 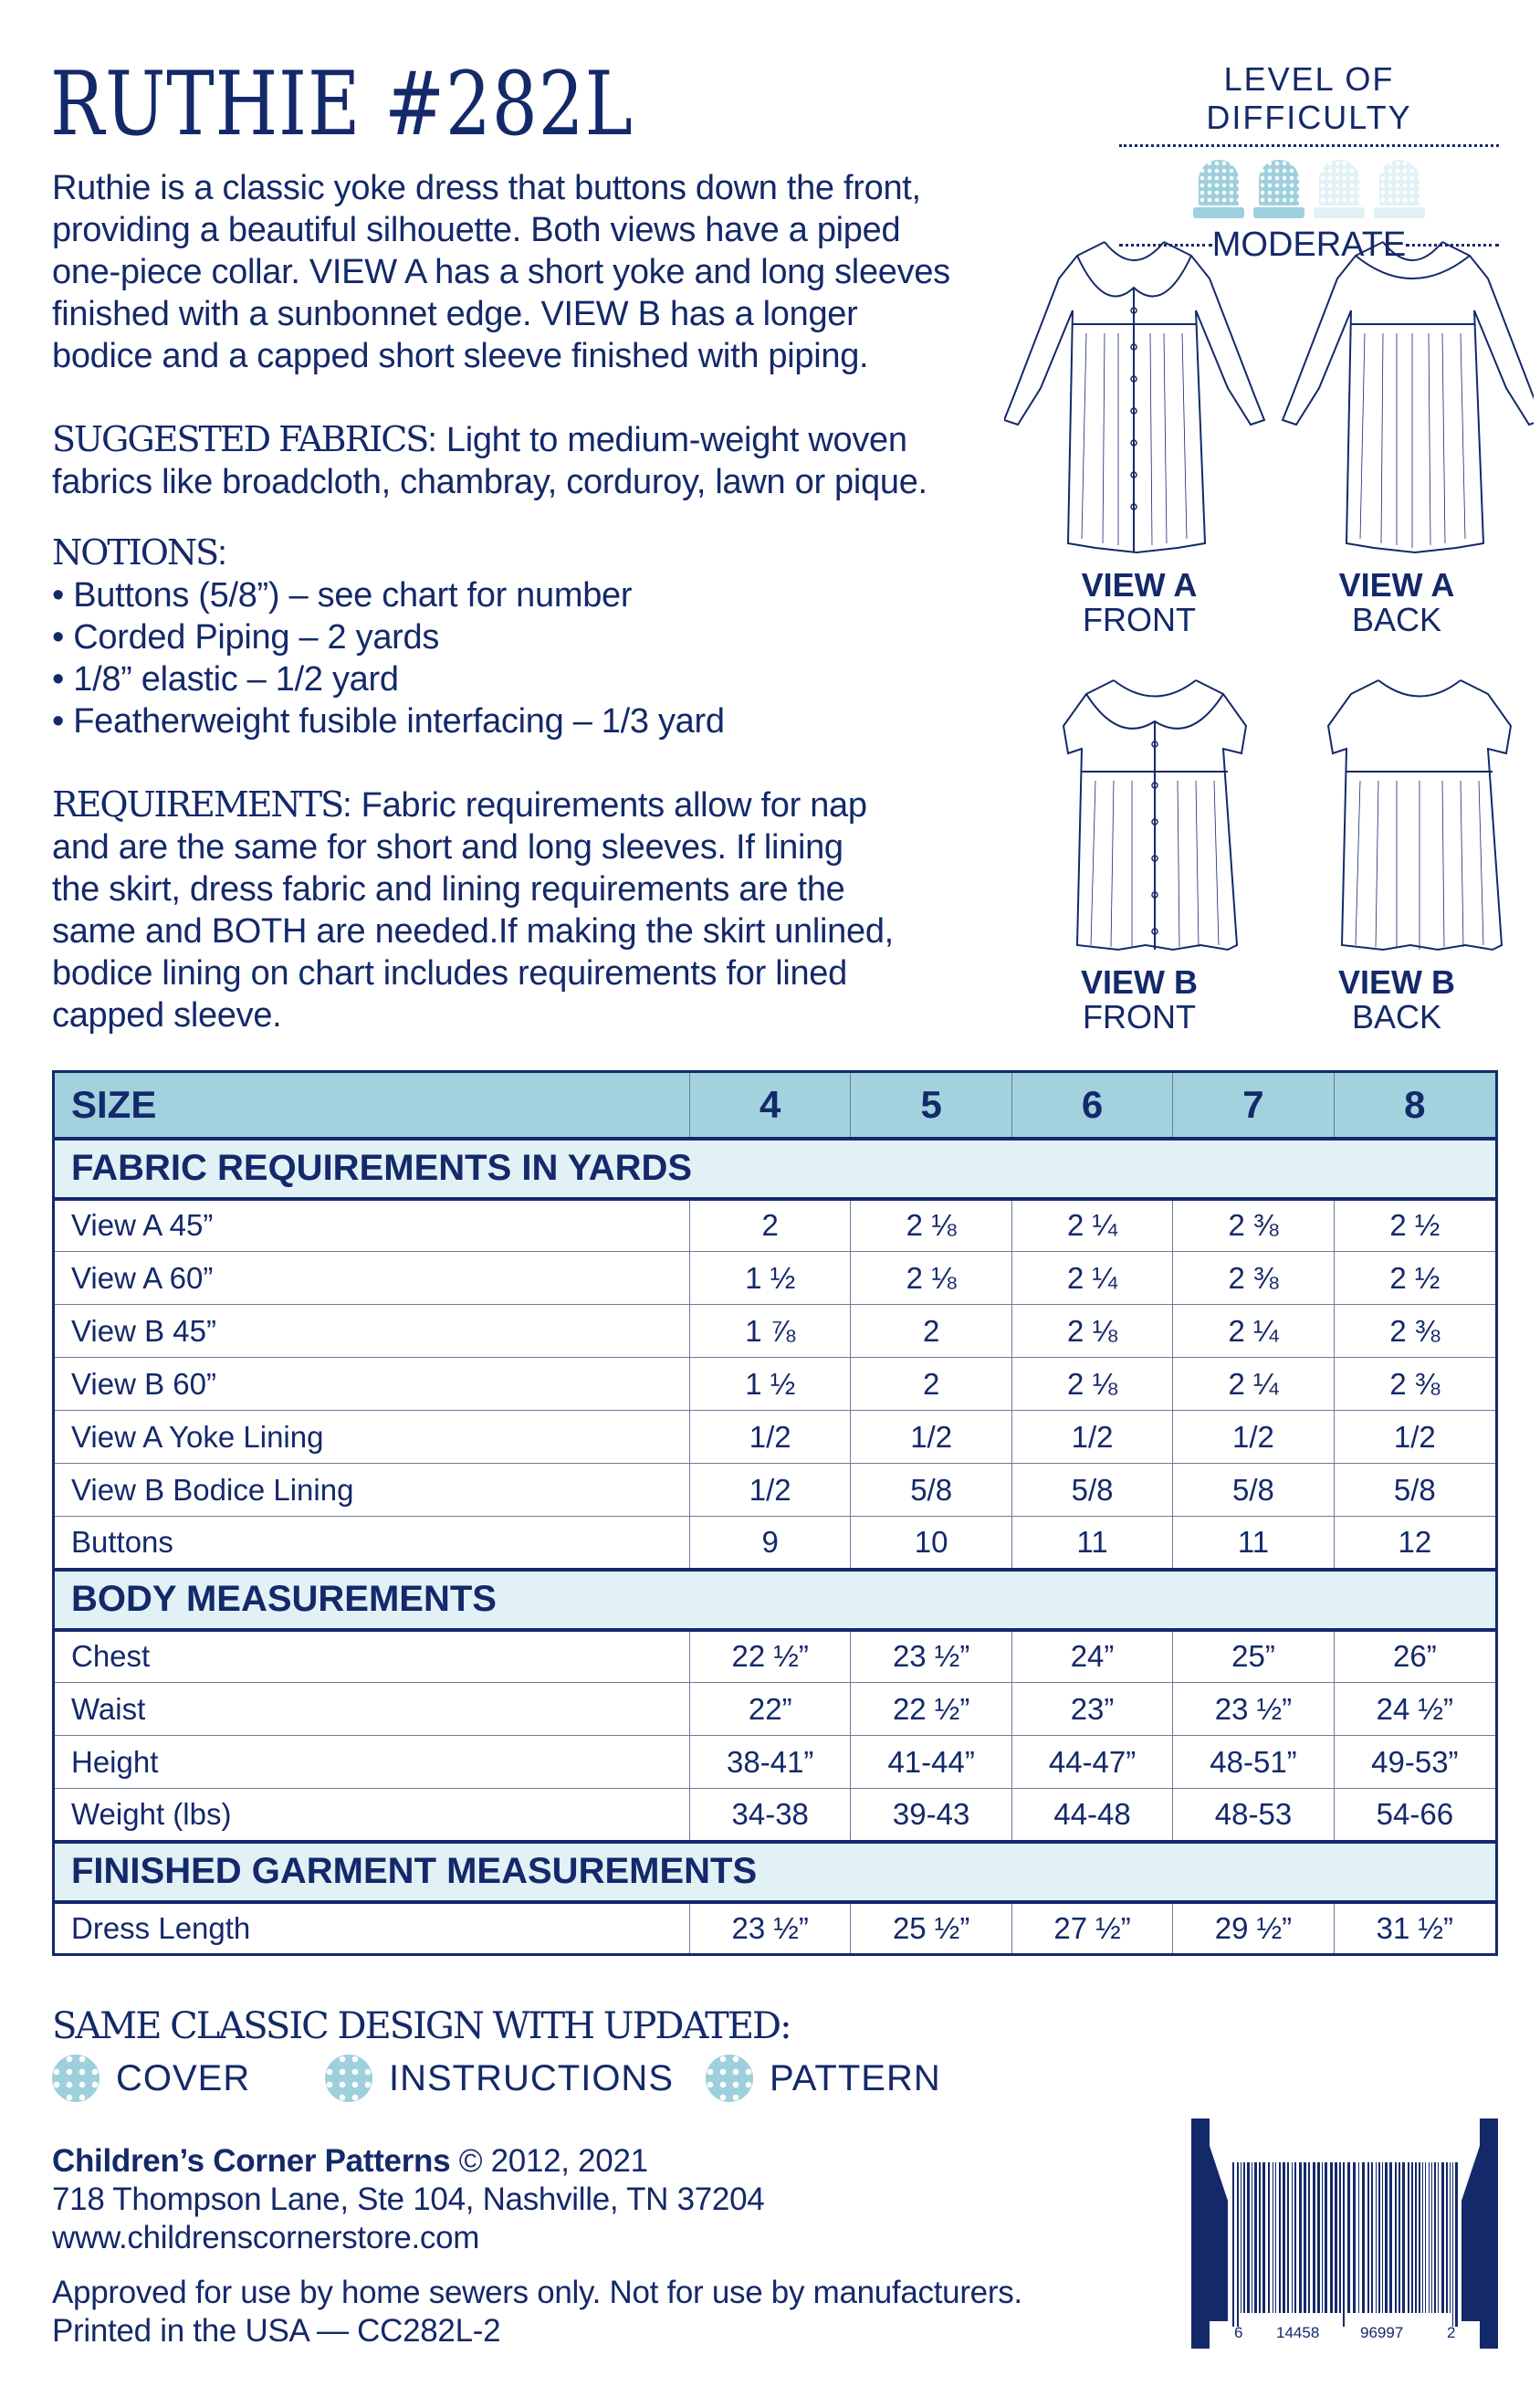 What do you see at coordinates (1415, 1709) in the screenshot?
I see `table-cell: 24 ½”` at bounding box center [1415, 1709].